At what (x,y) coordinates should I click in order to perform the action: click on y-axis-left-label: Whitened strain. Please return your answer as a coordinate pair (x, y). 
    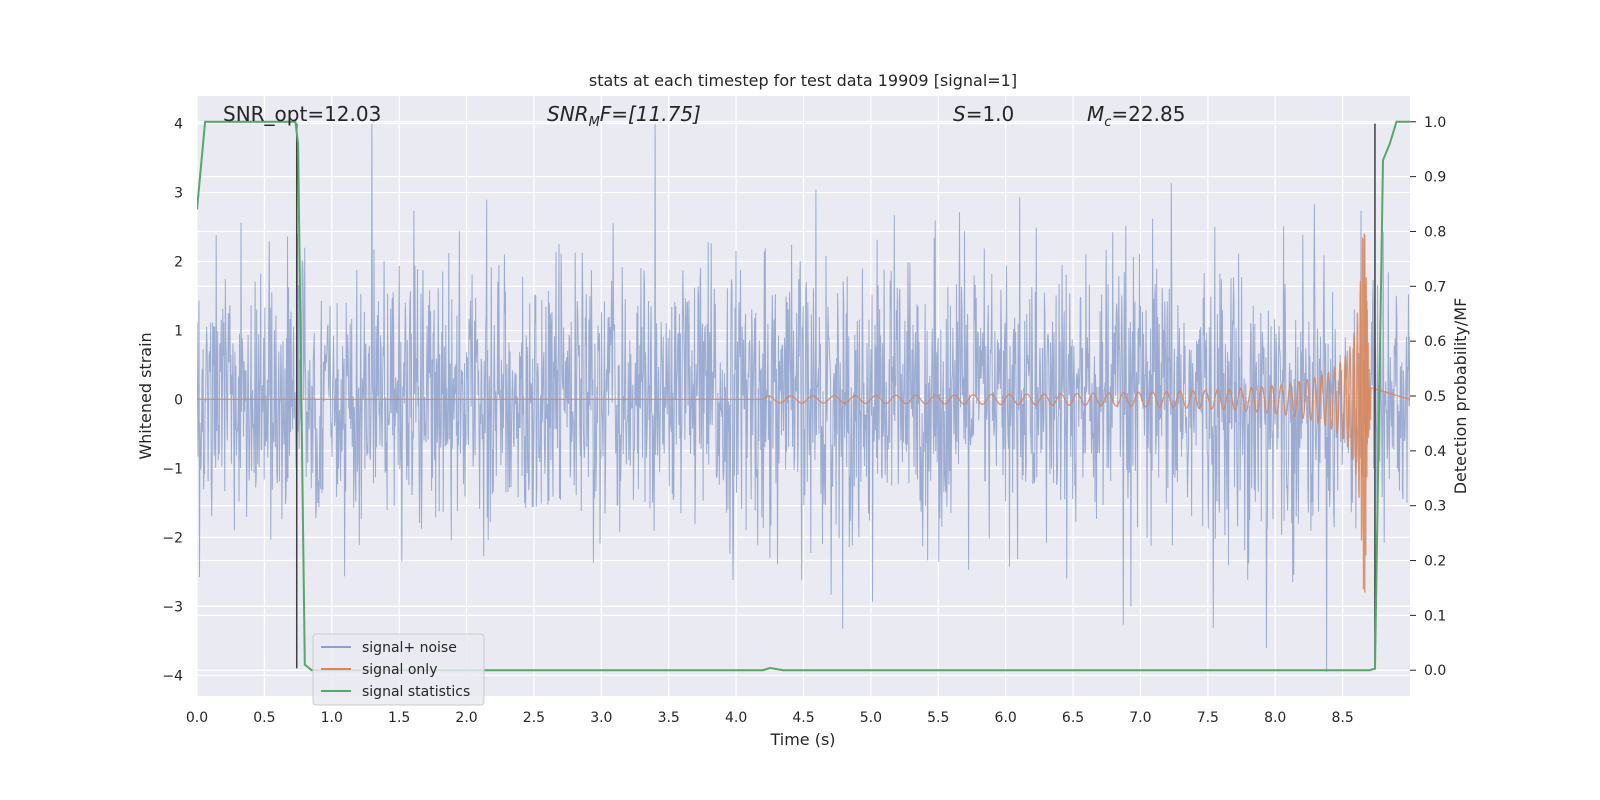
    Looking at the image, I should click on (145, 395).